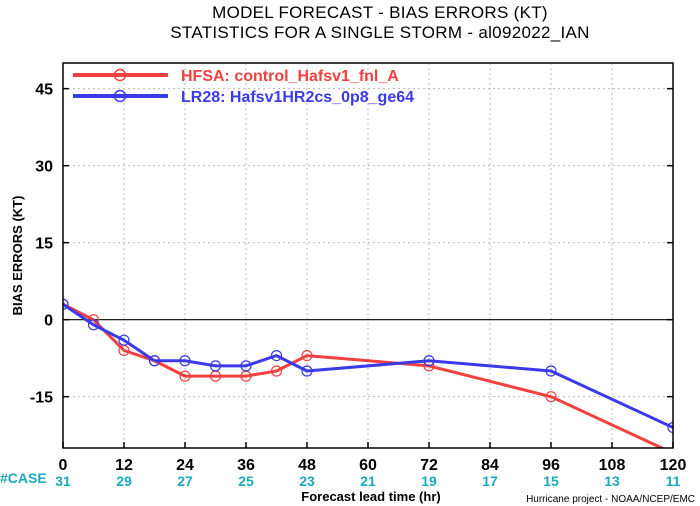  Describe the element at coordinates (17, 256) in the screenshot. I see `y-axis-label: BIAS ERRORS (KT)` at that location.